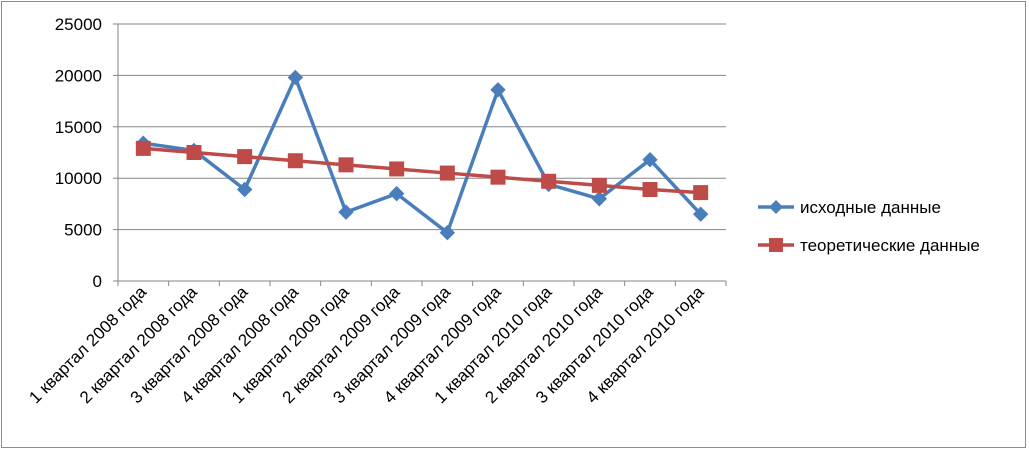  I want to click on legend: исходные данные теоретические данные, so click(869, 226).